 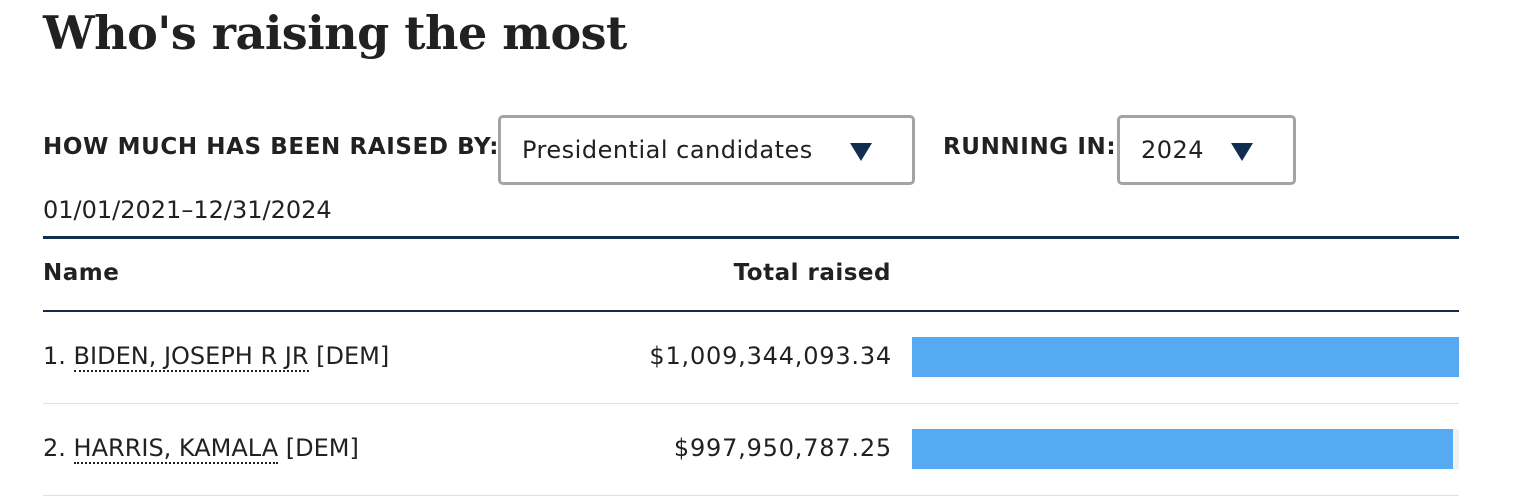 What do you see at coordinates (271, 147) in the screenshot?
I see `raised-by-label: HOW MUCH HAS BEEN RAISED BY:` at bounding box center [271, 147].